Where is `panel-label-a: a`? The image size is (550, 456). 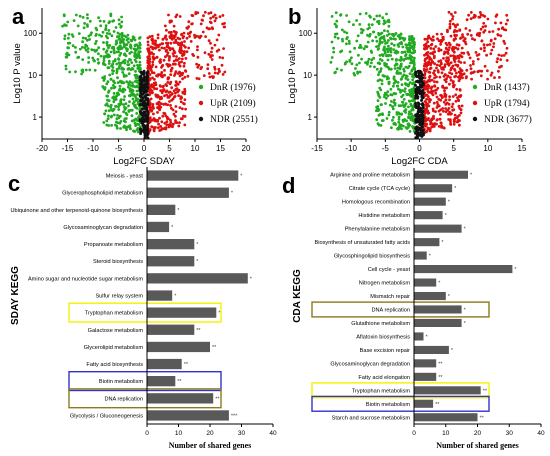
panel-label-a: a is located at coordinates (18, 16).